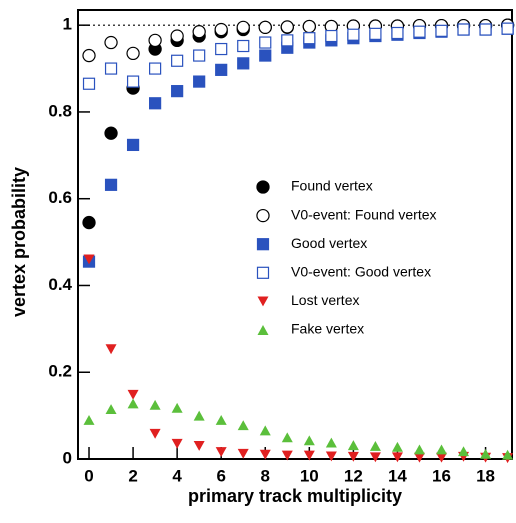 The width and height of the screenshot is (516, 523). I want to click on legend-label: Fake vertex, so click(327, 329).